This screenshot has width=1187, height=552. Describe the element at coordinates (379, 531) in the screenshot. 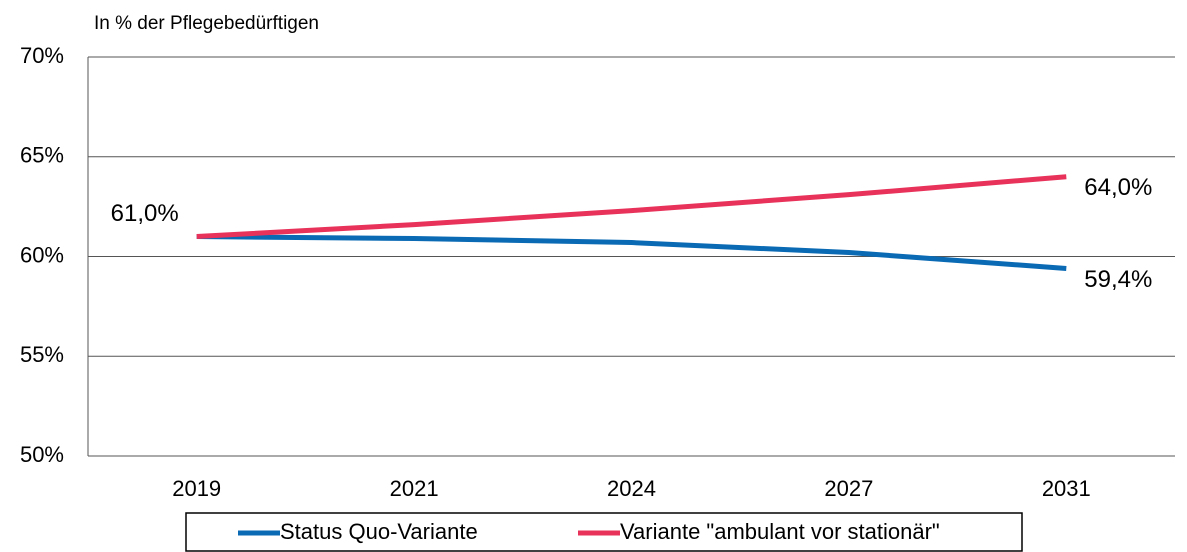

I see `legend-label: Status Quo-Variante` at that location.